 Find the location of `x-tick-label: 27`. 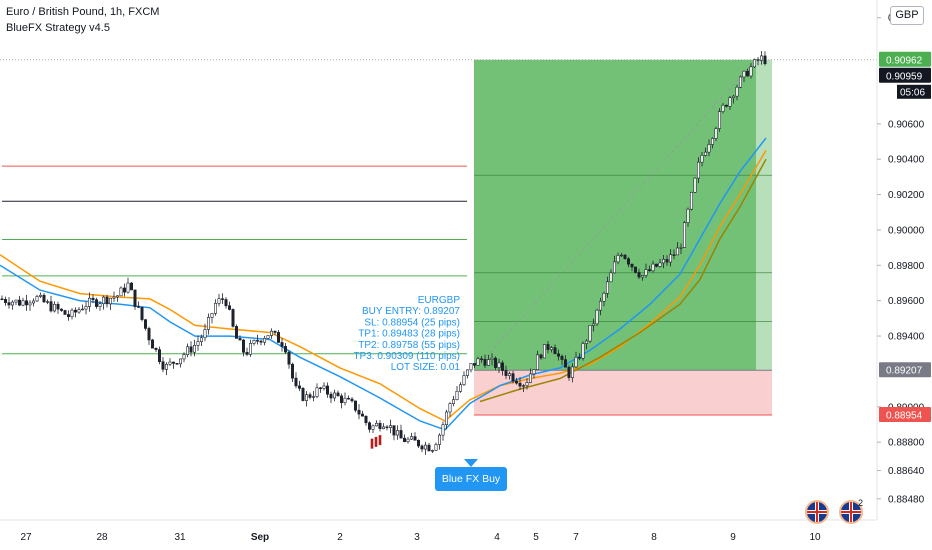

x-tick-label: 27 is located at coordinates (26, 537).